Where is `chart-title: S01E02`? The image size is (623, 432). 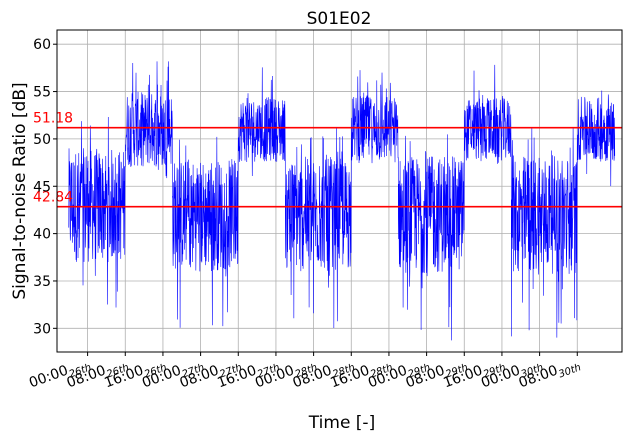 chart-title: S01E02 is located at coordinates (339, 19).